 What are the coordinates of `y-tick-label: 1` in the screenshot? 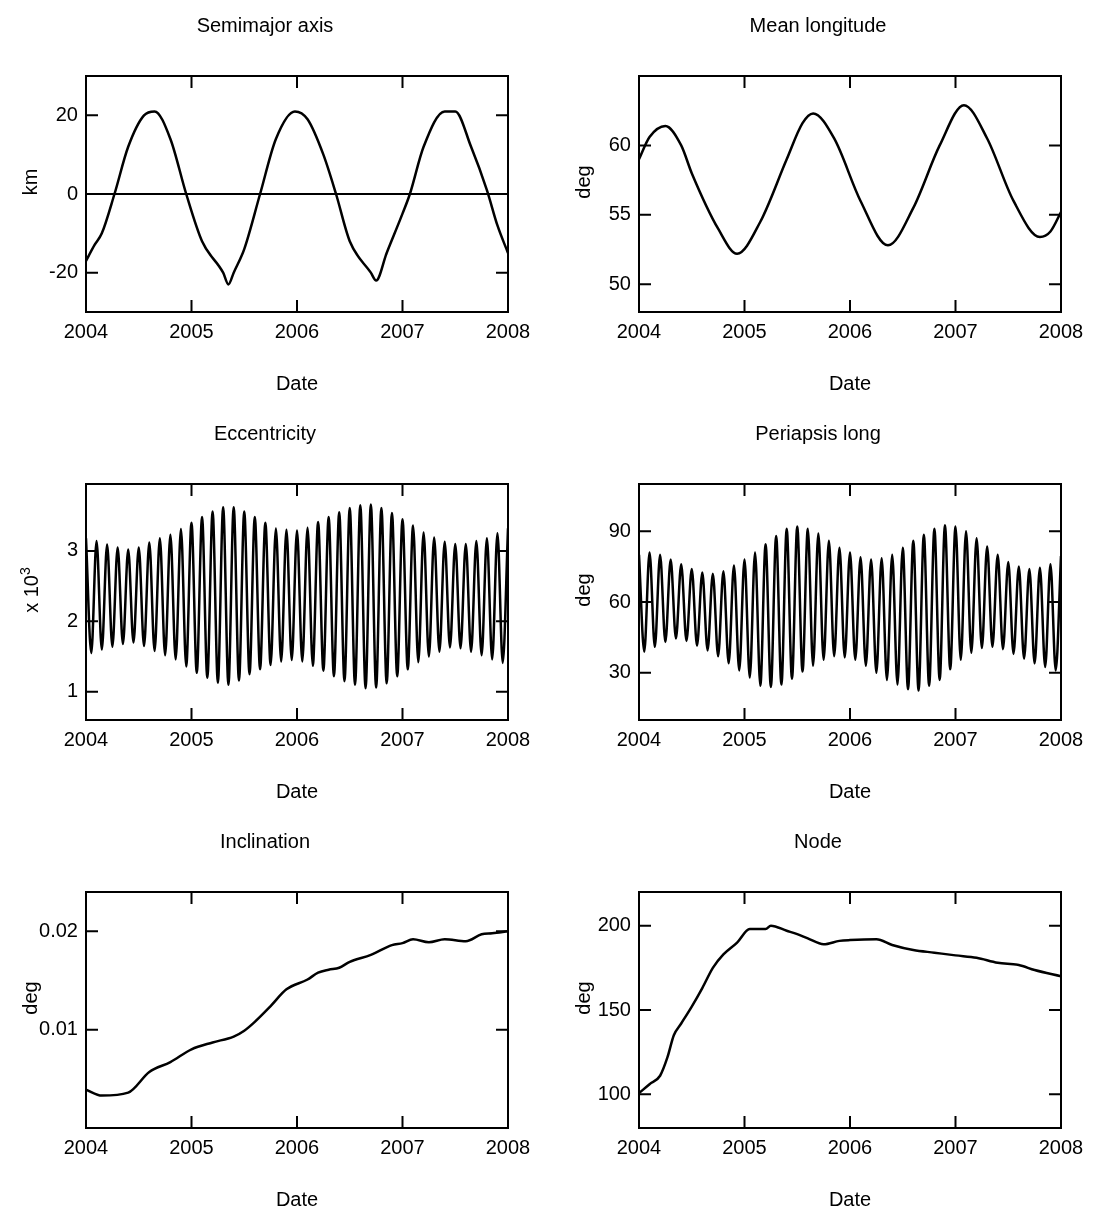 It's located at (72, 690).